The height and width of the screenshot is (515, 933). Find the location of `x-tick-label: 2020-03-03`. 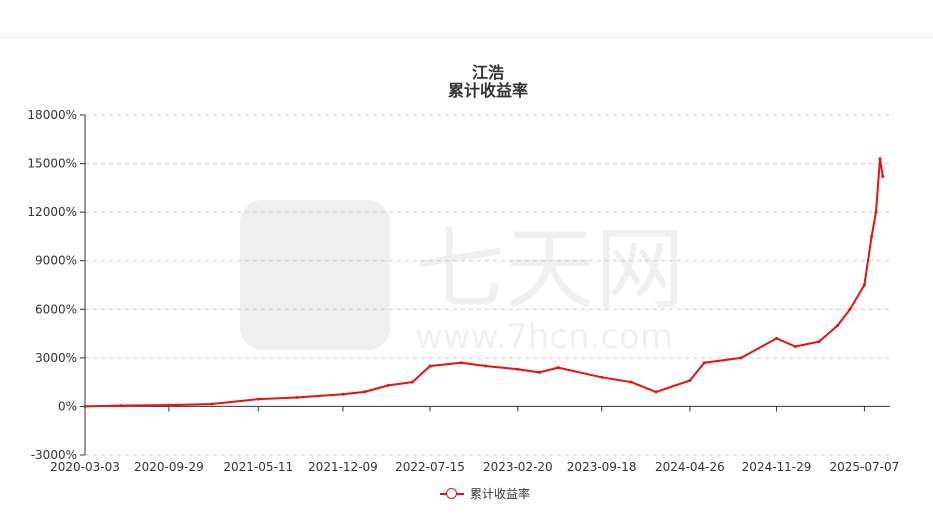

x-tick-label: 2020-03-03 is located at coordinates (85, 467).